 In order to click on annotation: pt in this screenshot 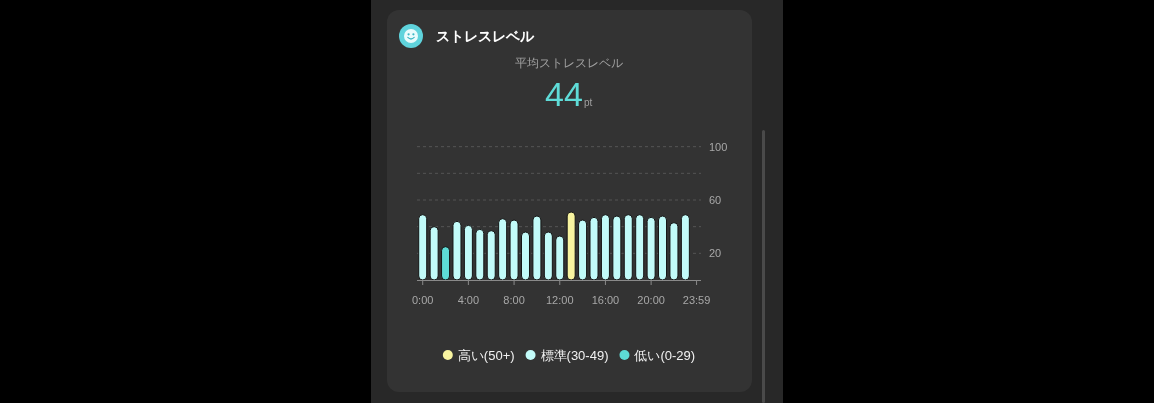, I will do `click(588, 102)`.